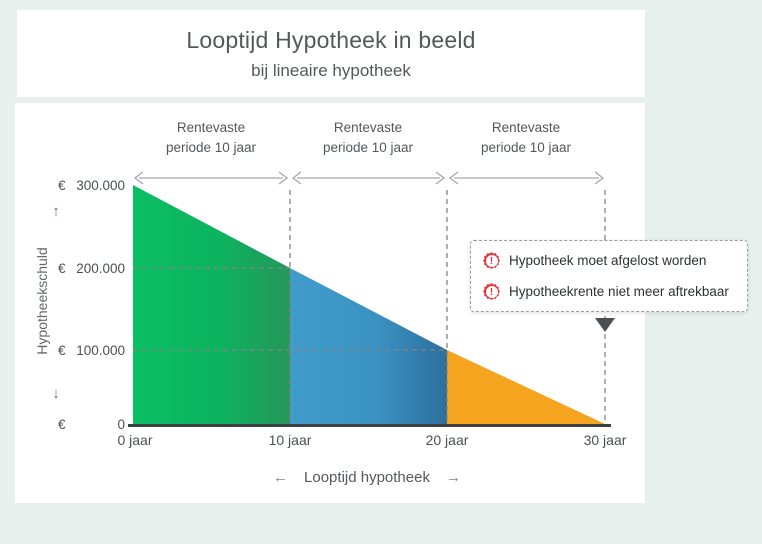  I want to click on y-axis-up-arrow-icon: ↑, so click(56, 211).